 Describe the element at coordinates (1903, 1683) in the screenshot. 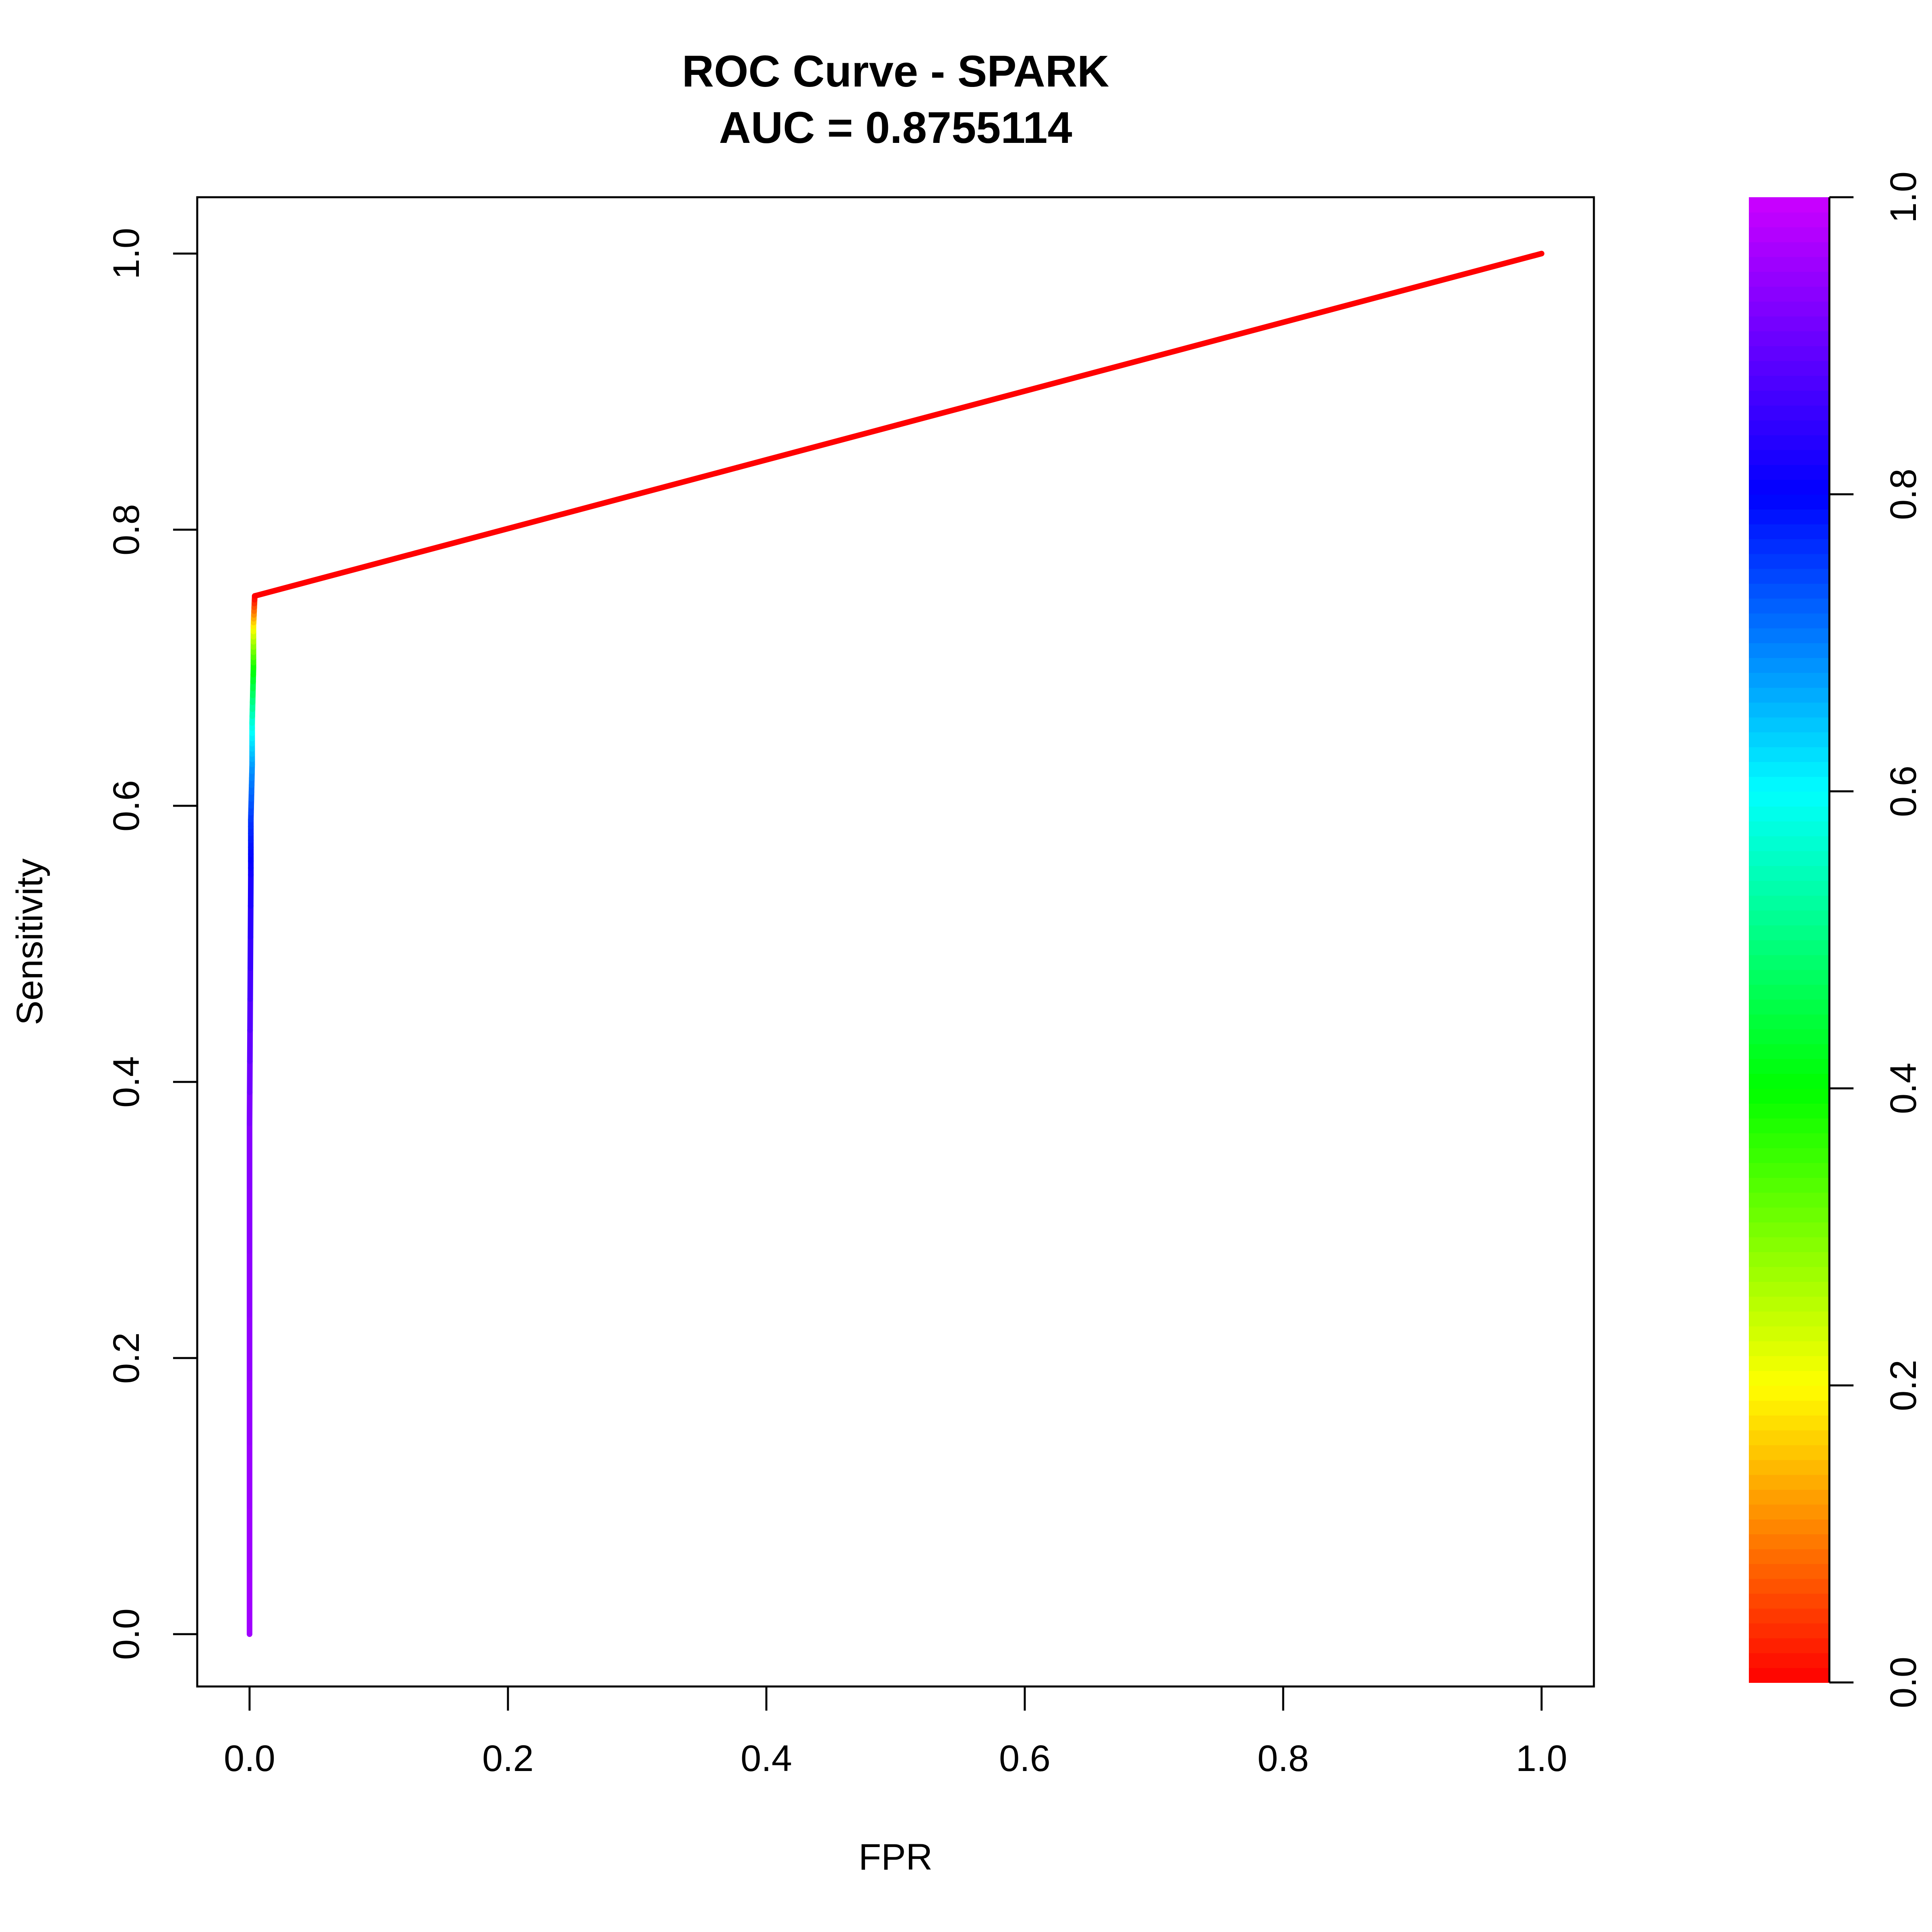

I see `colorbar-tick-label: 0.0` at that location.